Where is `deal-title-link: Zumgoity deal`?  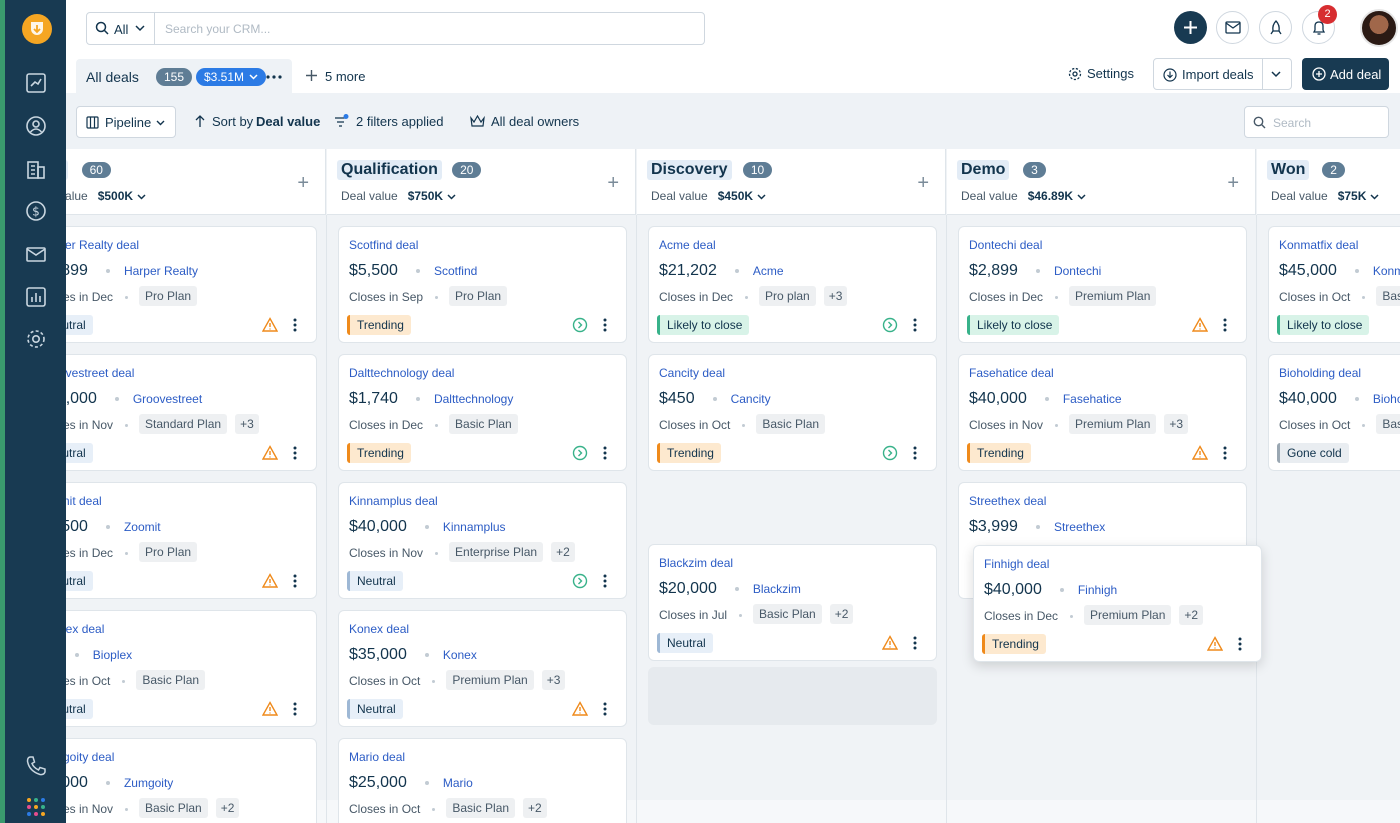
deal-title-link: Zumgoity deal is located at coordinates (90, 757).